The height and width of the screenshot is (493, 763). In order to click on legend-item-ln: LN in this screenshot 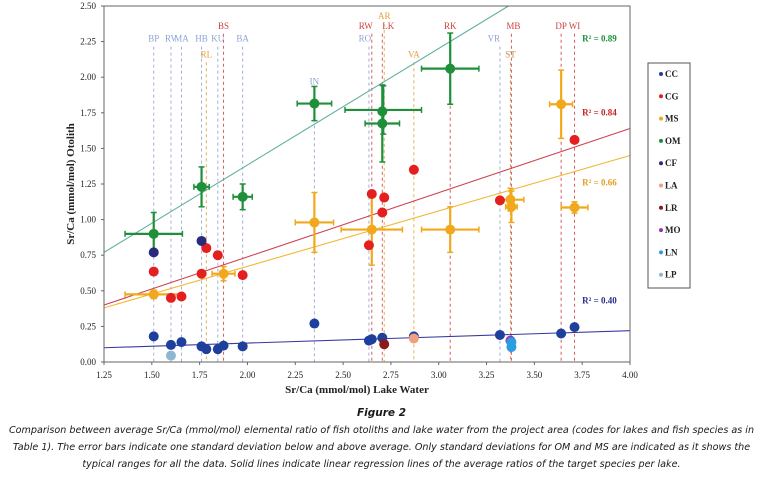, I will do `click(668, 252)`.